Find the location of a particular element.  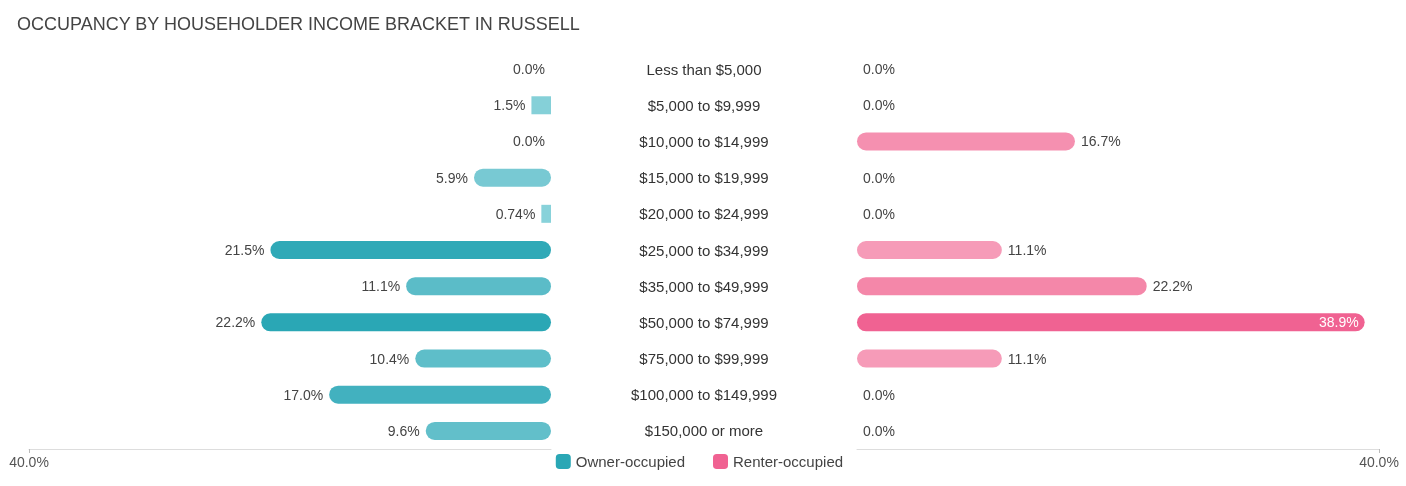

y-tick-label: $35,000 to $49,999 is located at coordinates (704, 286).